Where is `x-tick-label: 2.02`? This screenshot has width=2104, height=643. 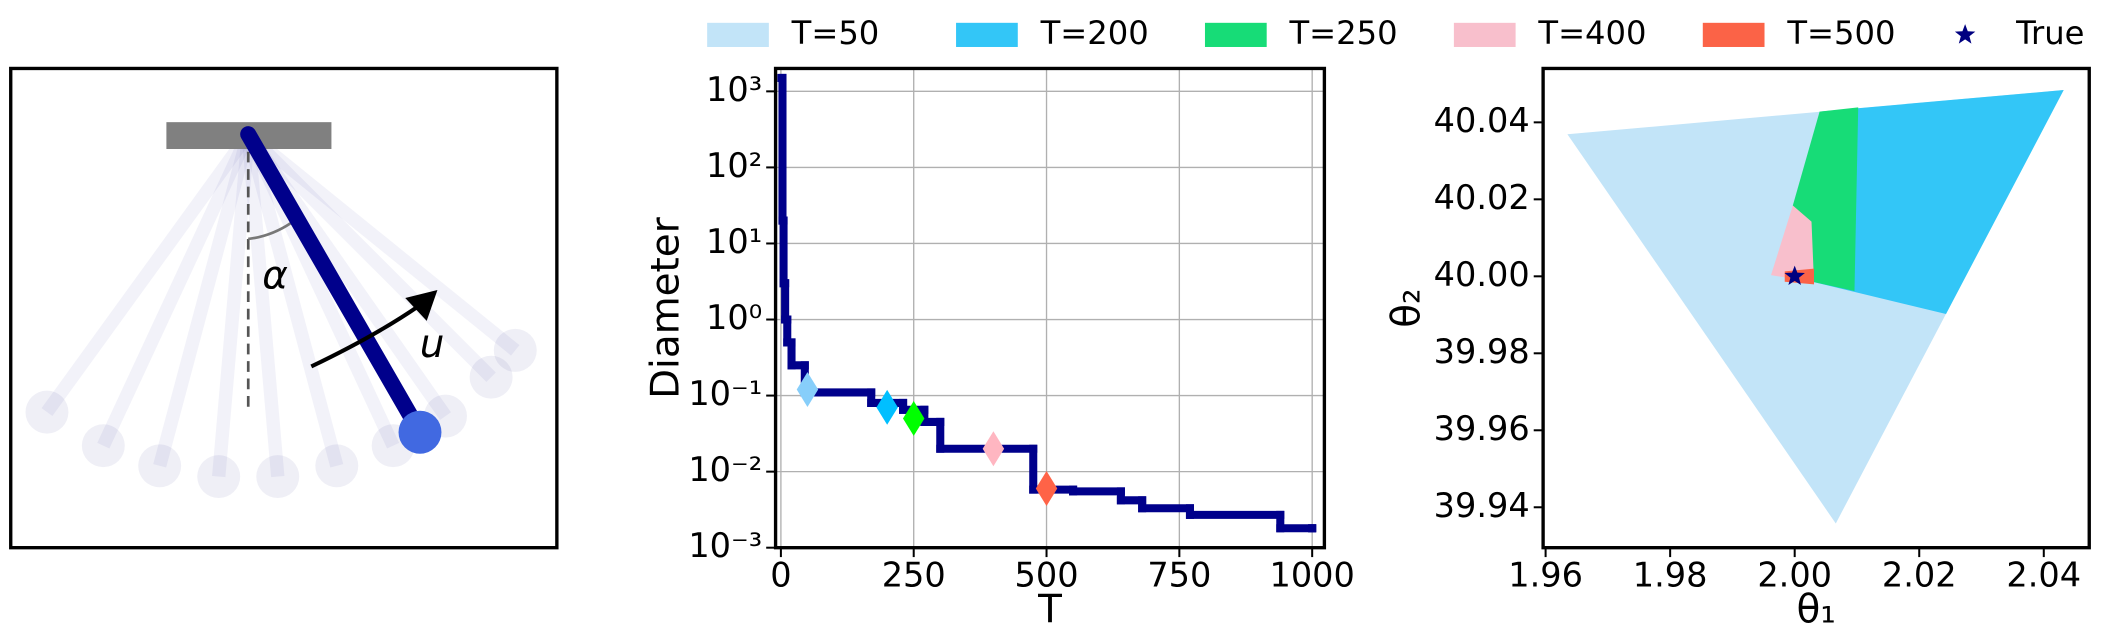 x-tick-label: 2.02 is located at coordinates (1919, 575).